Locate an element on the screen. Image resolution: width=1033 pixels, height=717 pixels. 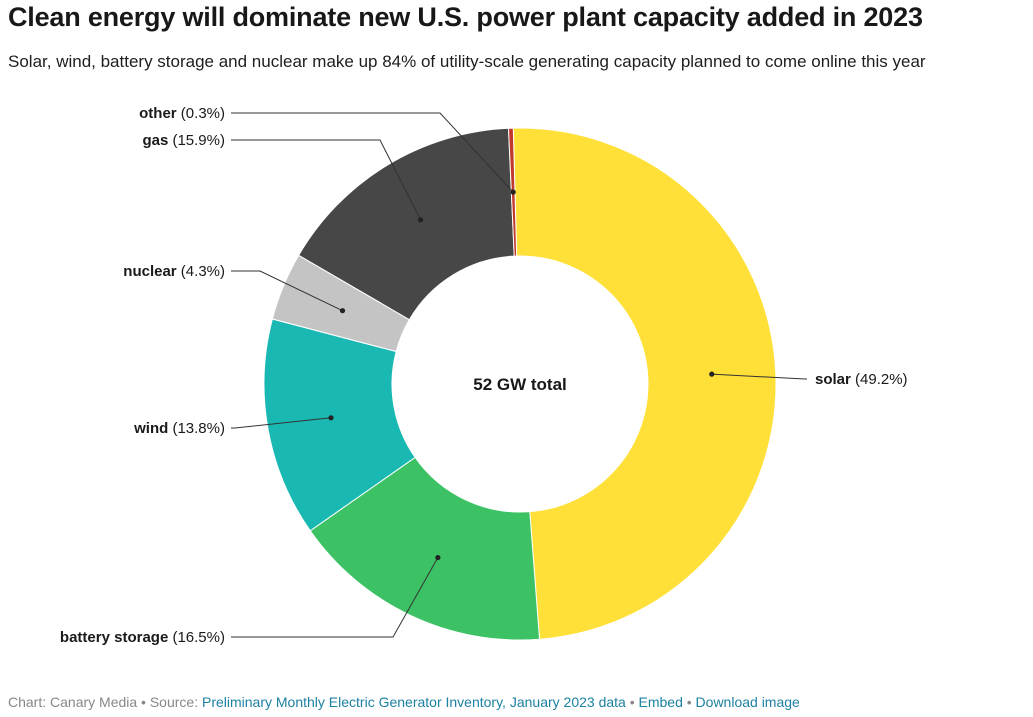
leader-dot-other is located at coordinates (513, 192).